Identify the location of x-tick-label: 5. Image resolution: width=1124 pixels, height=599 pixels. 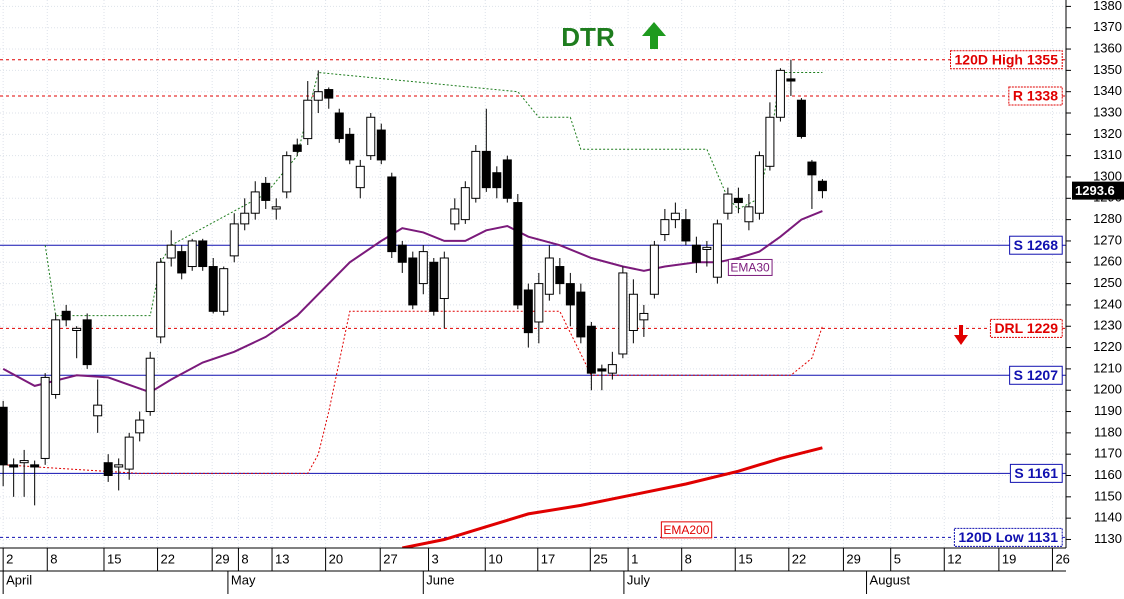
(897, 558).